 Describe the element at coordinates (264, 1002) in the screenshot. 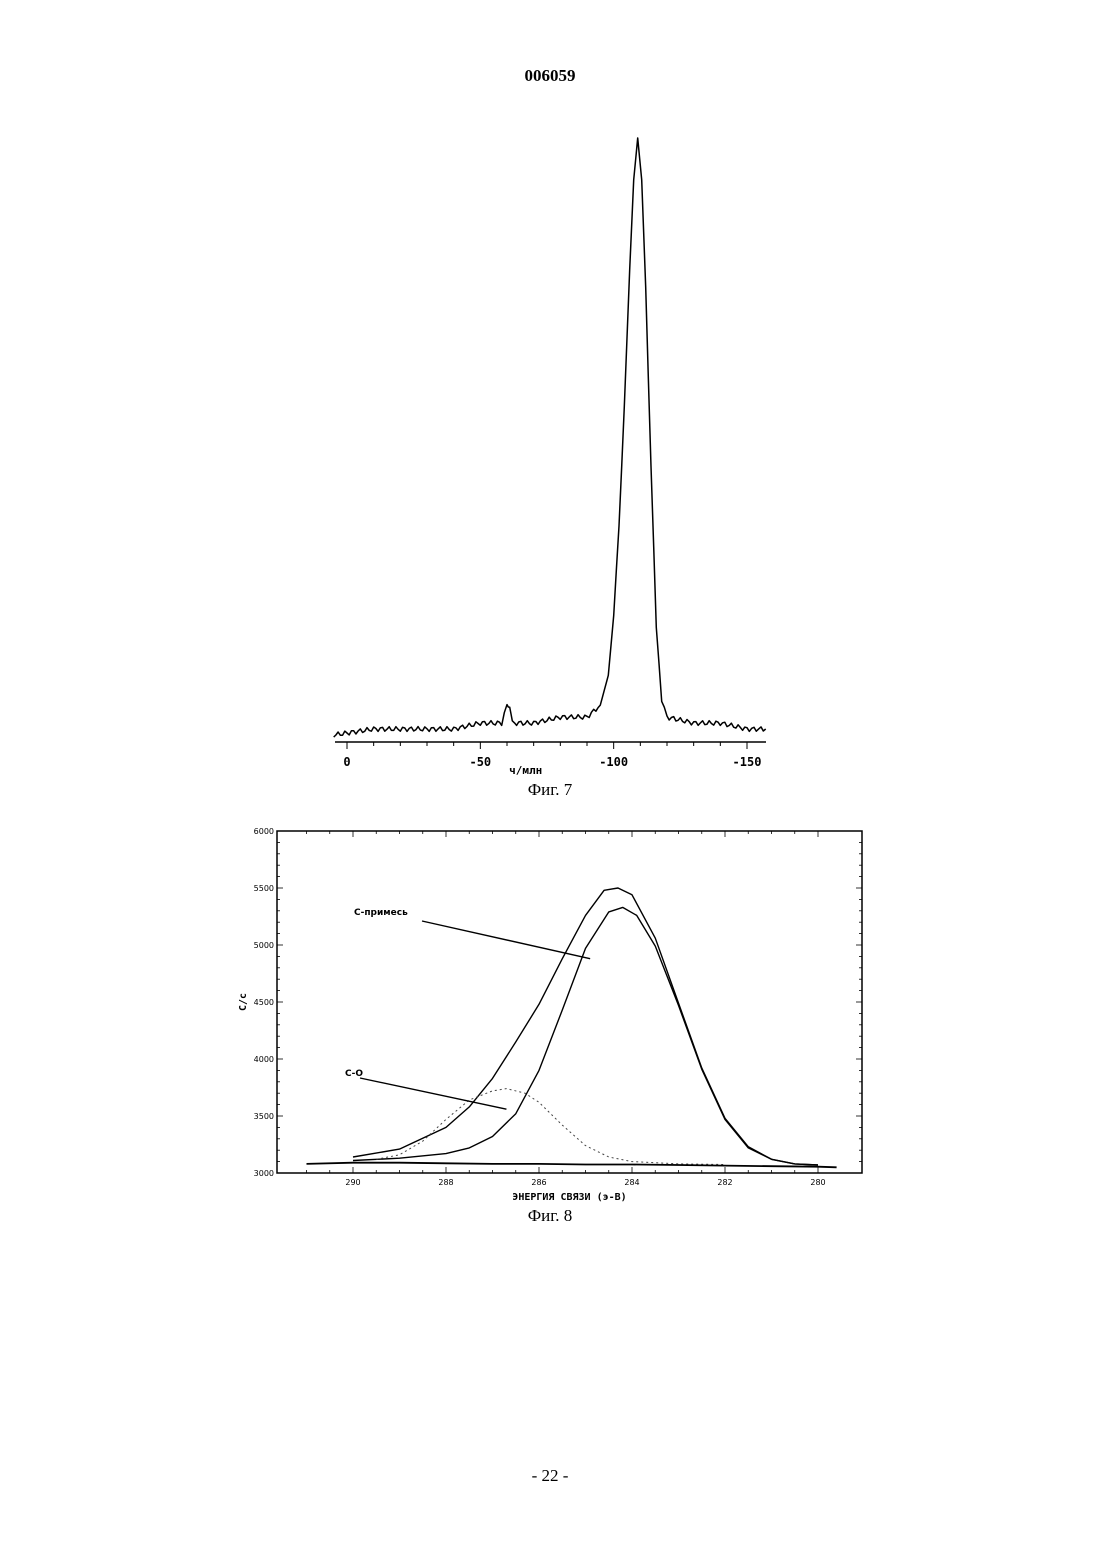

I see `y-tick-label: 4500` at that location.